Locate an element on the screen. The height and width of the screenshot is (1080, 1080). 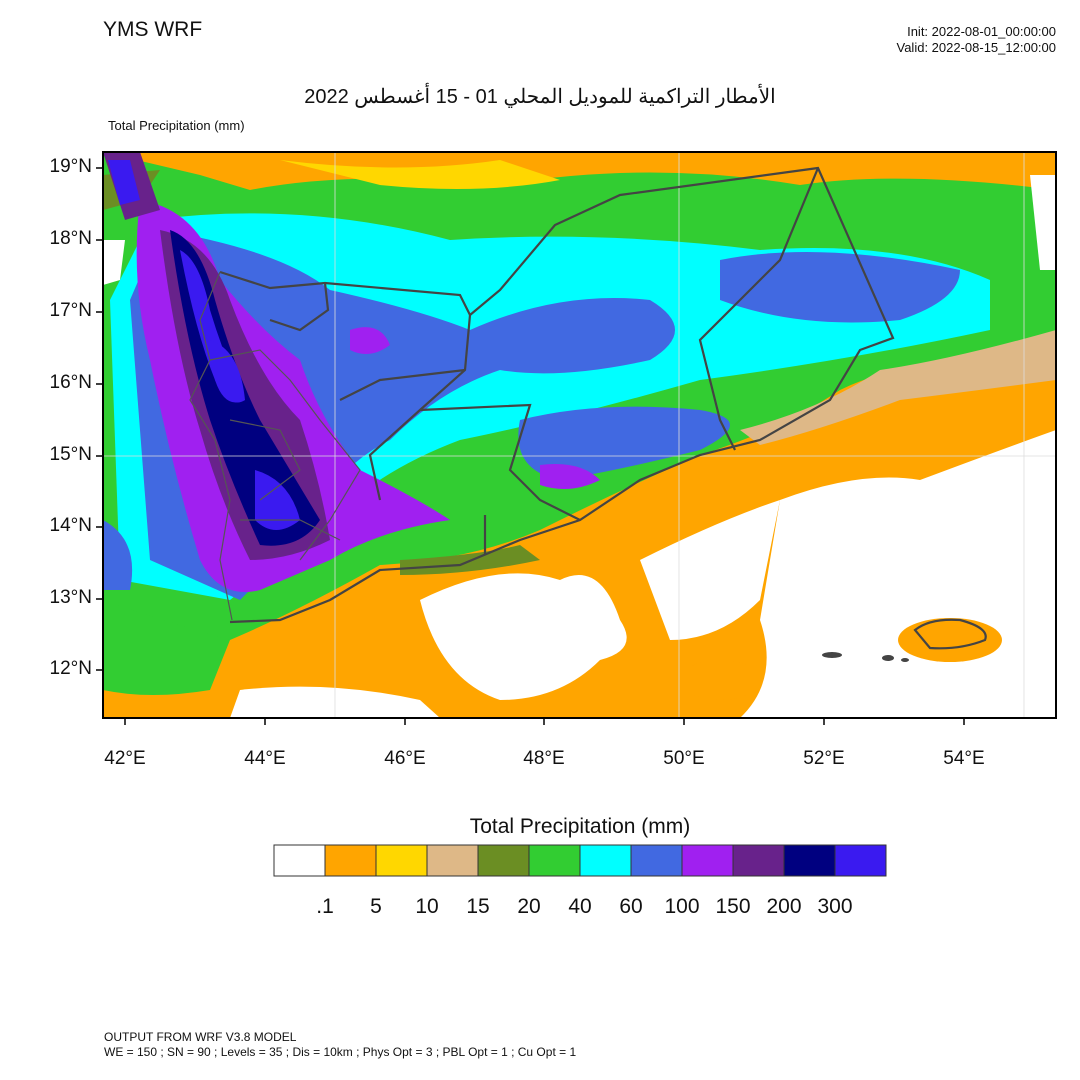
lon-label: 48°E is located at coordinates (544, 758).